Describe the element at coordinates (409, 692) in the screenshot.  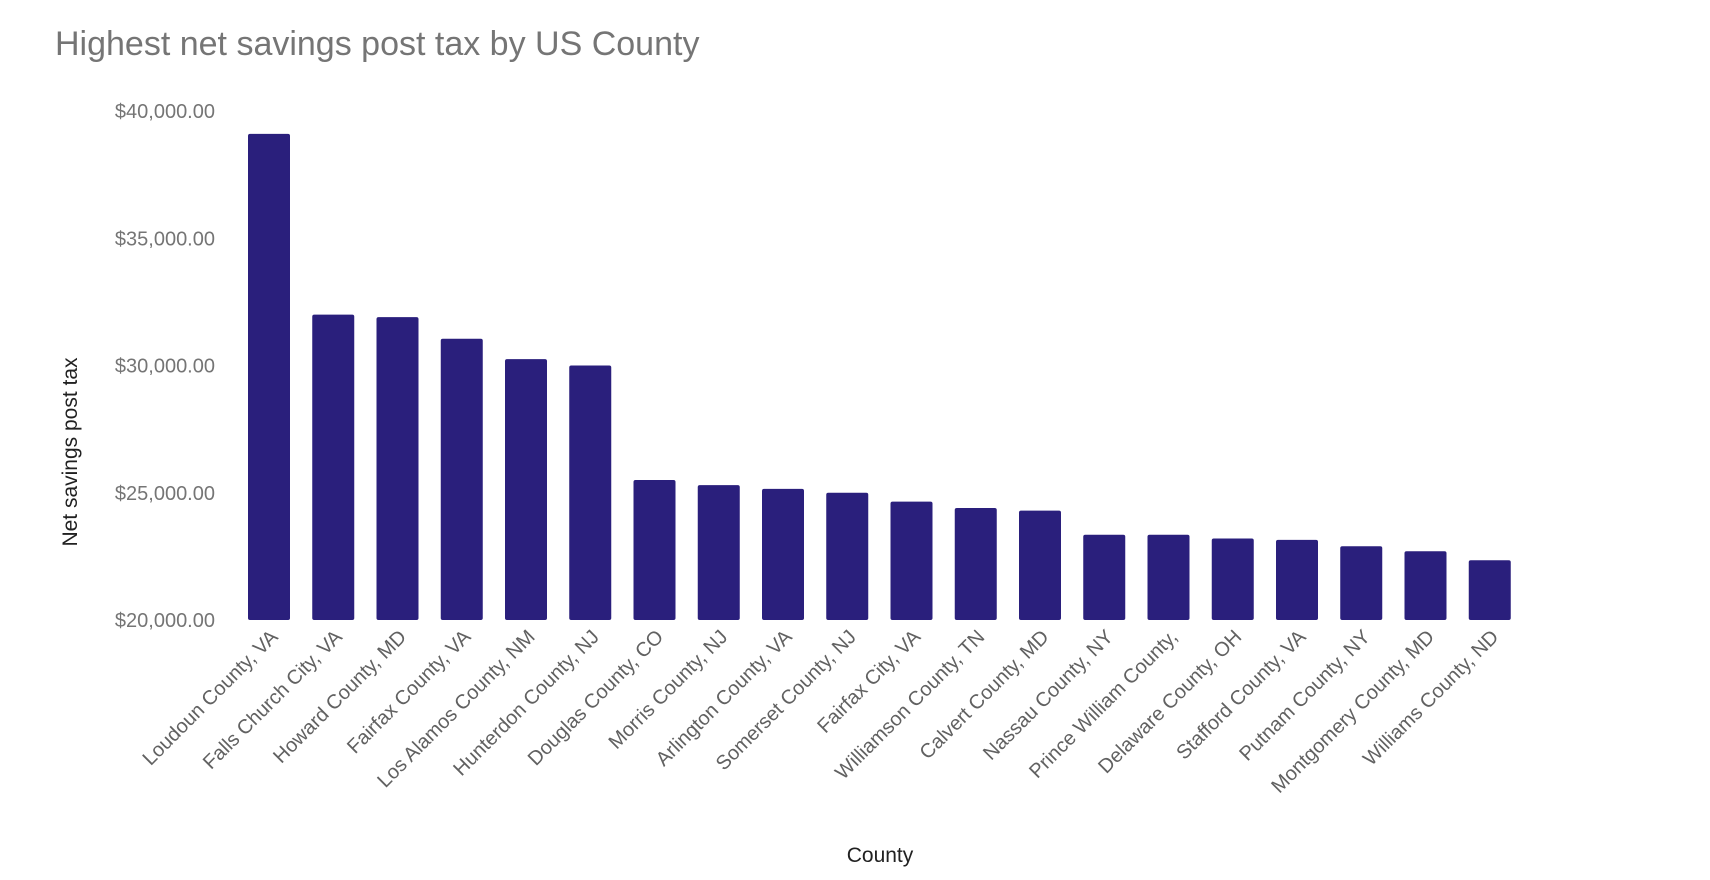
I see `x-tick-label: Fairfax County, VA` at that location.